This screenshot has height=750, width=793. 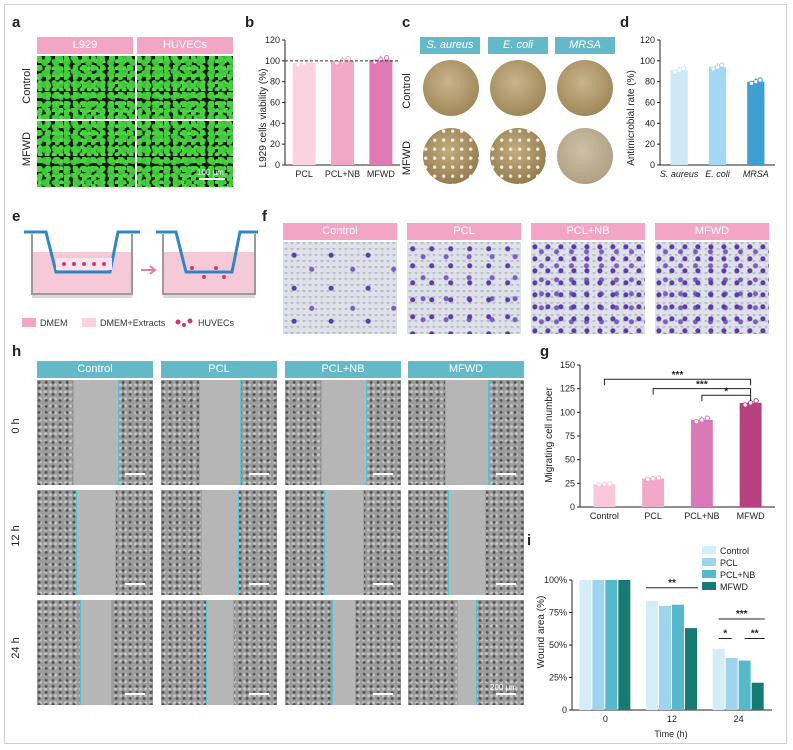 What do you see at coordinates (86, 154) in the screenshot?
I see `fluorescence-image-l929-mfwd` at bounding box center [86, 154].